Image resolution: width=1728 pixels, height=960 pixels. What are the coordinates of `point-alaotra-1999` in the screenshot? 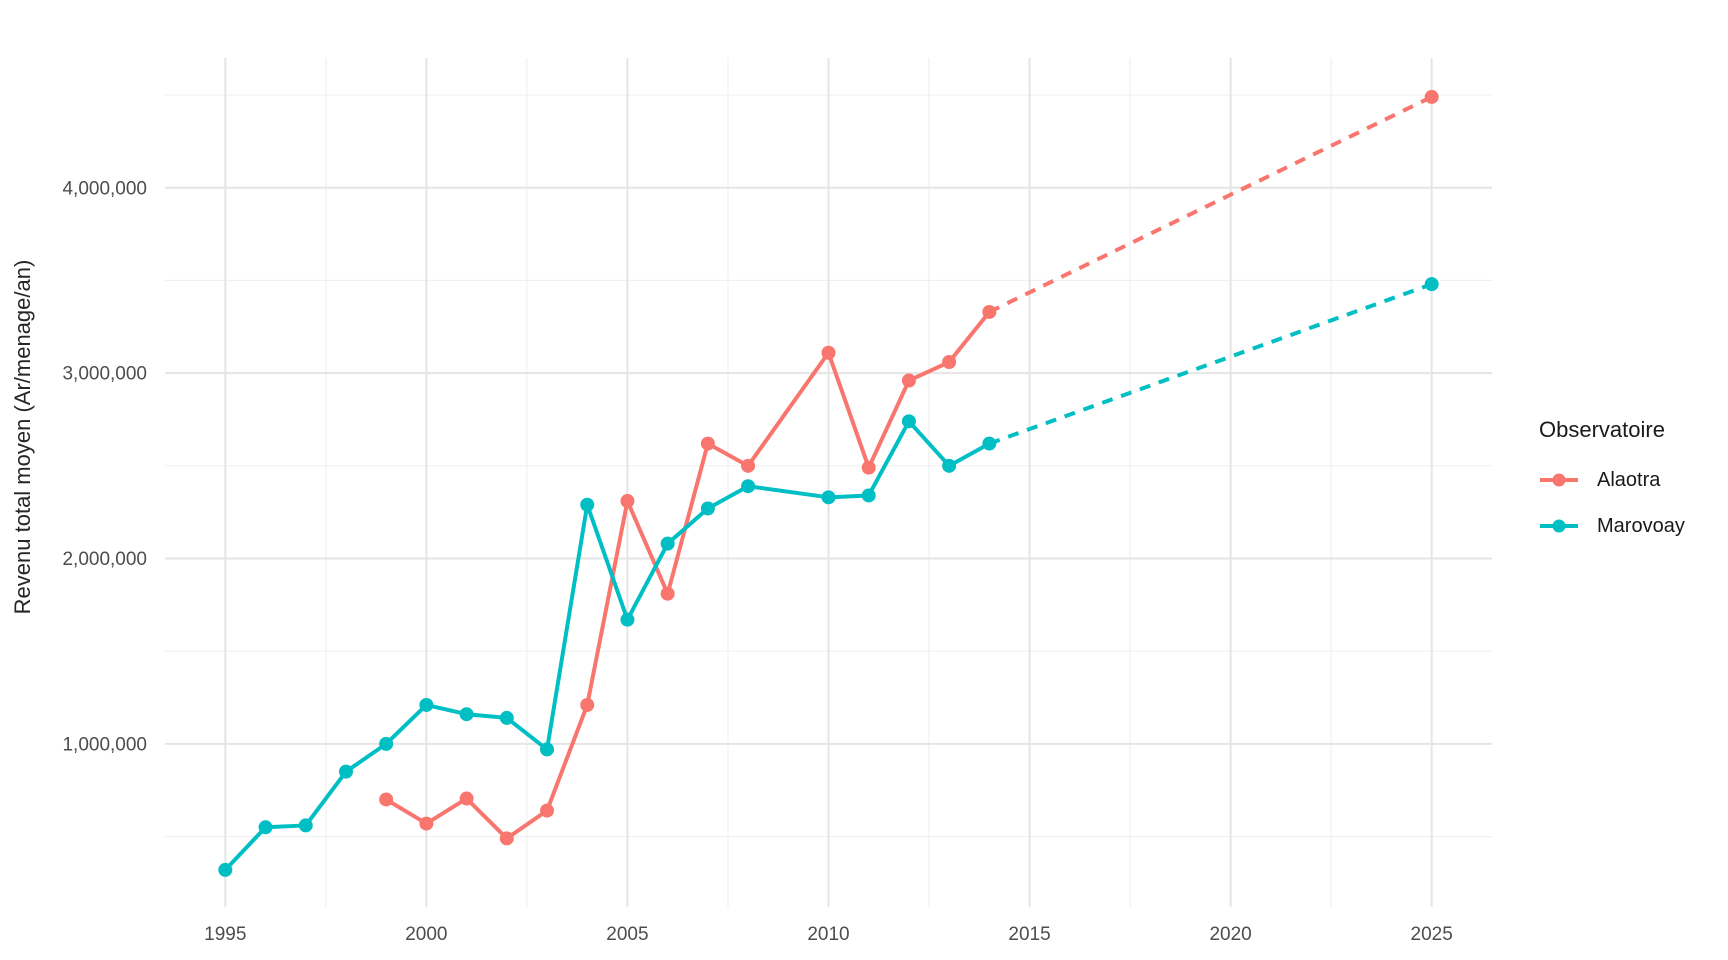 It's located at (386, 799).